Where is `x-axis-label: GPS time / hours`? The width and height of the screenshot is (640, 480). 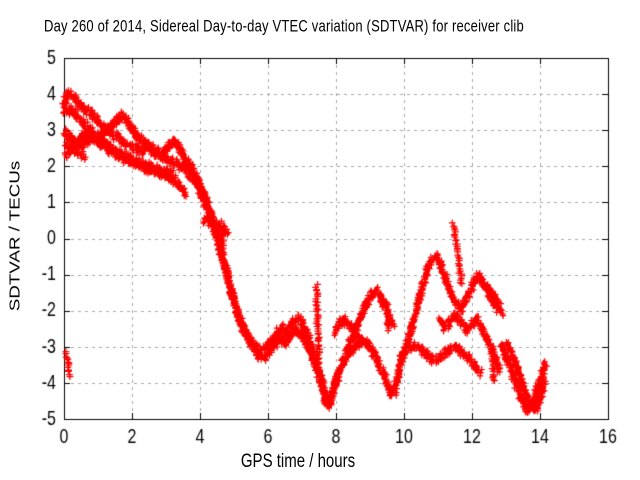 x-axis-label: GPS time / hours is located at coordinates (298, 461).